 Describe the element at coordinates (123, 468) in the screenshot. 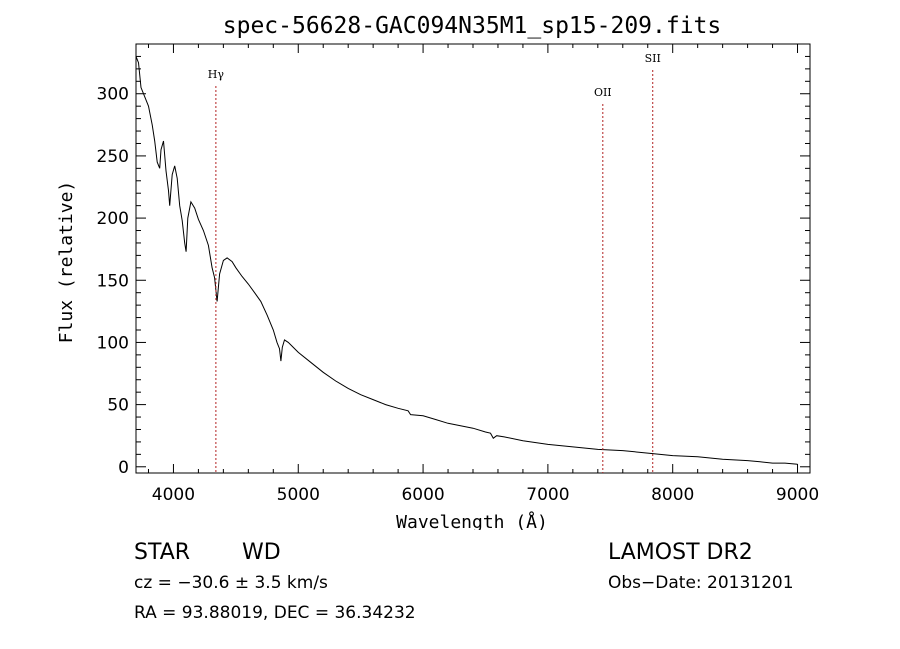

I see `y-tick-label: 0` at that location.